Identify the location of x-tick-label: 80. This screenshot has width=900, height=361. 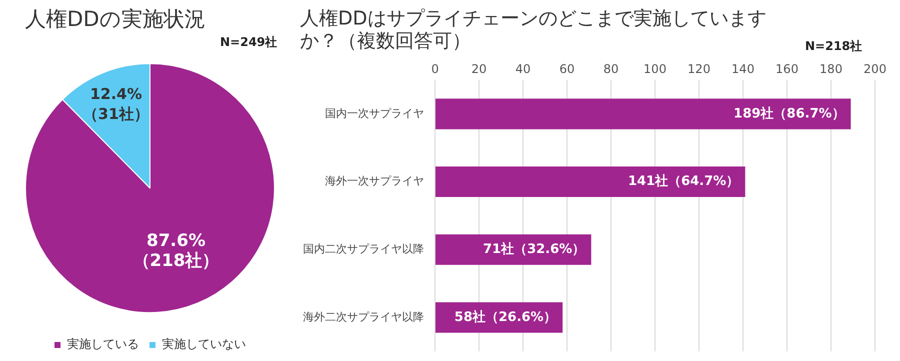
(611, 69).